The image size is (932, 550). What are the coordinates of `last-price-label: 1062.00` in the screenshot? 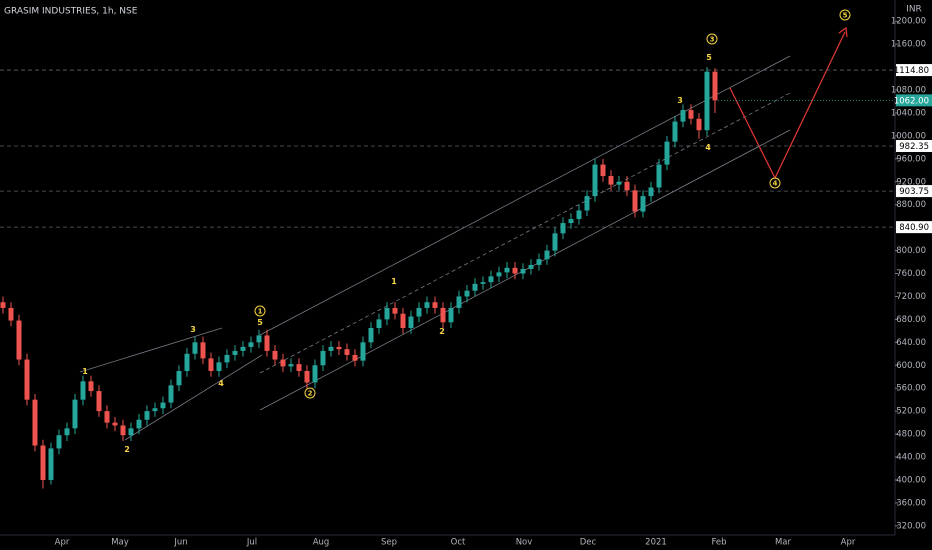 It's located at (911, 101).